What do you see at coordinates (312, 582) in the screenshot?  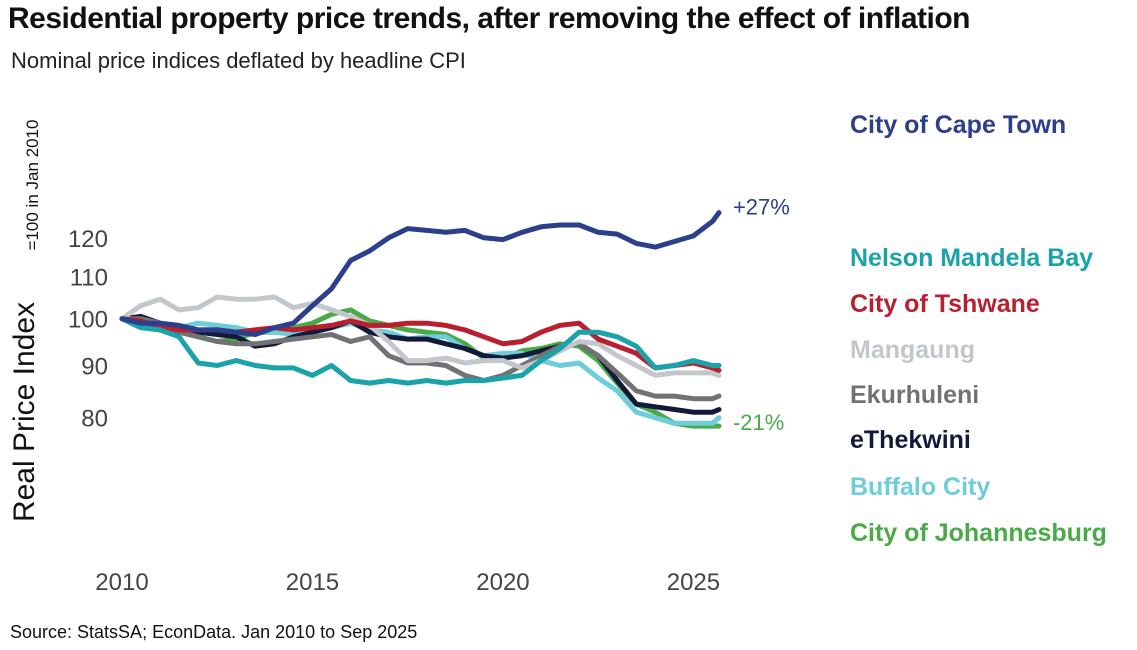 I see `x-tick-label-2015: 2015` at bounding box center [312, 582].